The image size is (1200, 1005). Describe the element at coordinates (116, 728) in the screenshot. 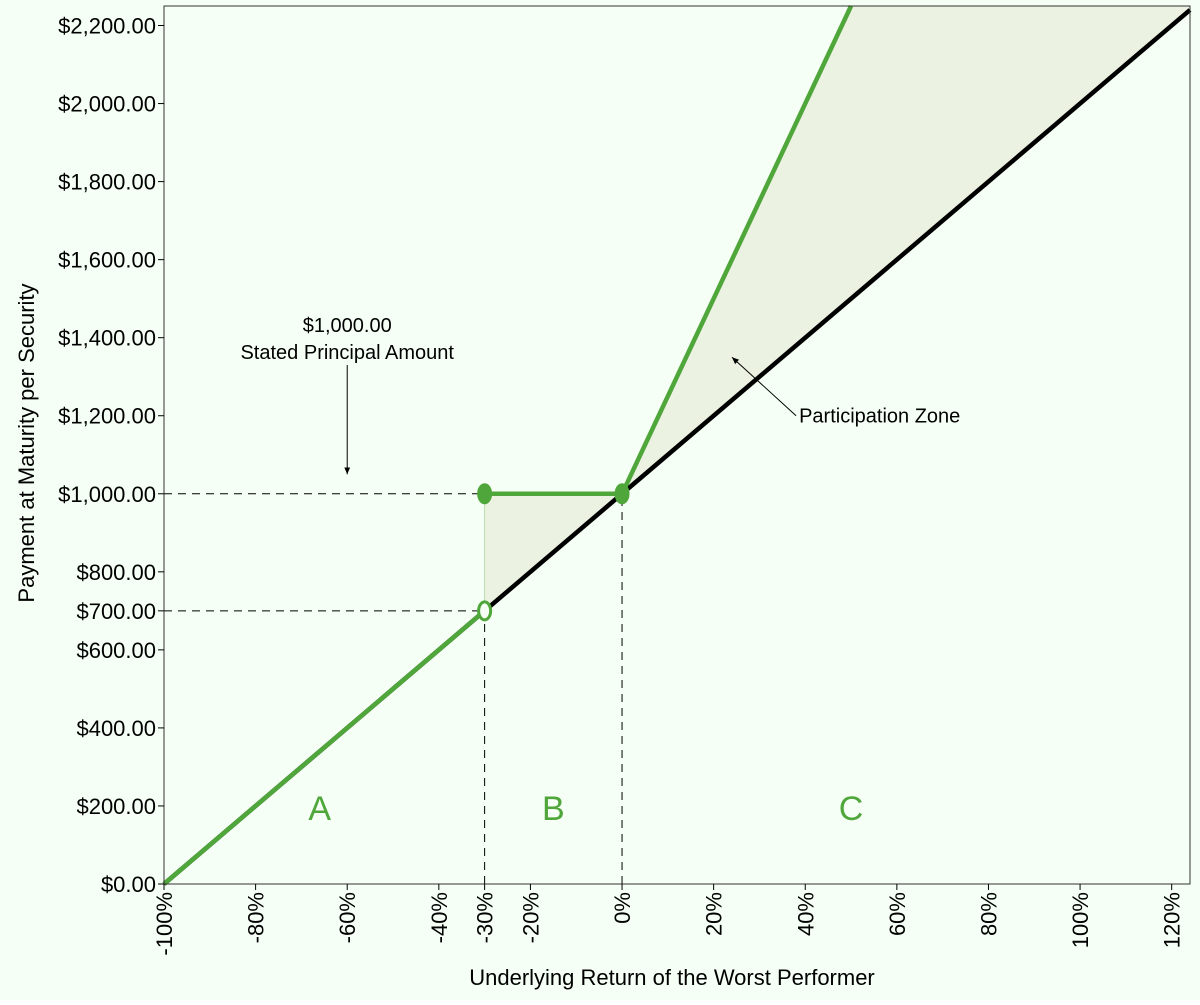

I see `y-tick-label: $400.00` at that location.